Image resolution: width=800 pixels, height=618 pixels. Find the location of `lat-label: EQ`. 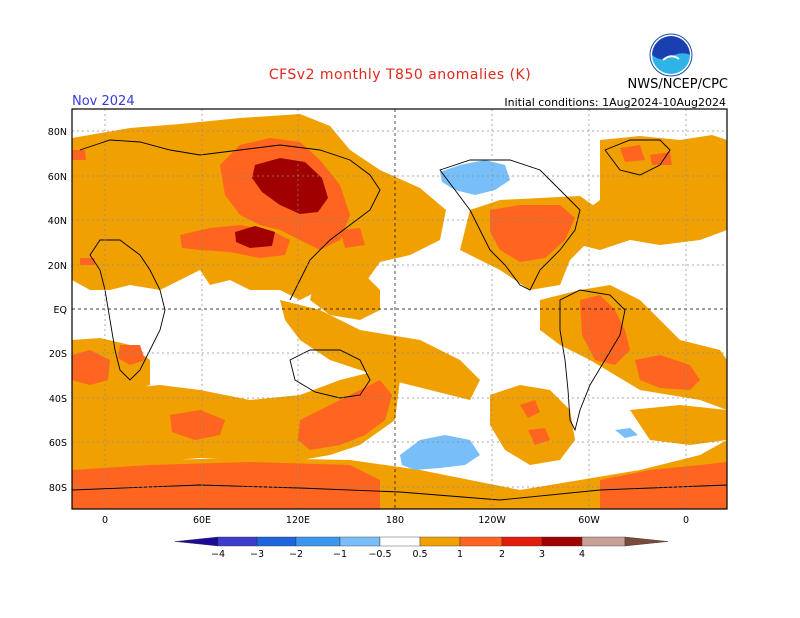

lat-label: EQ is located at coordinates (60, 310).